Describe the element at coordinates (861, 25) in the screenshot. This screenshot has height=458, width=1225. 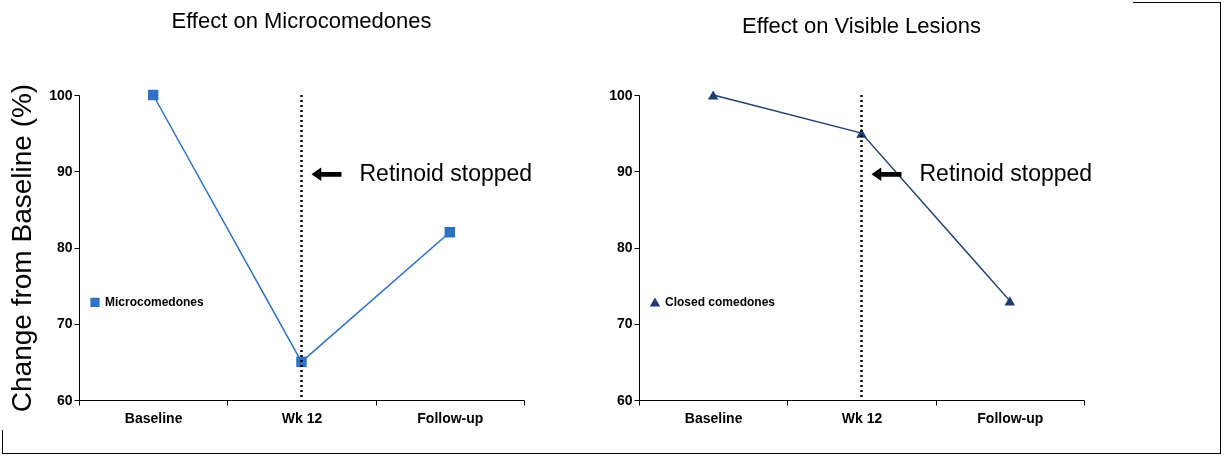
I see `chart-title: Effect on Visible Lesions` at that location.